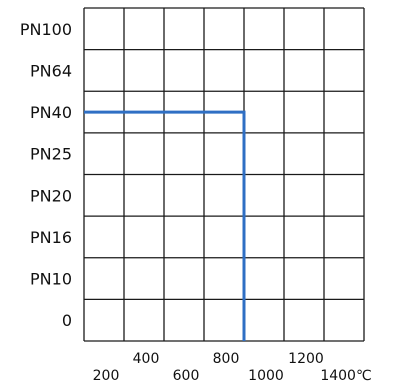 This screenshot has width=404, height=387. What do you see at coordinates (345, 376) in the screenshot?
I see `x-tick-label: 1400℃` at bounding box center [345, 376].